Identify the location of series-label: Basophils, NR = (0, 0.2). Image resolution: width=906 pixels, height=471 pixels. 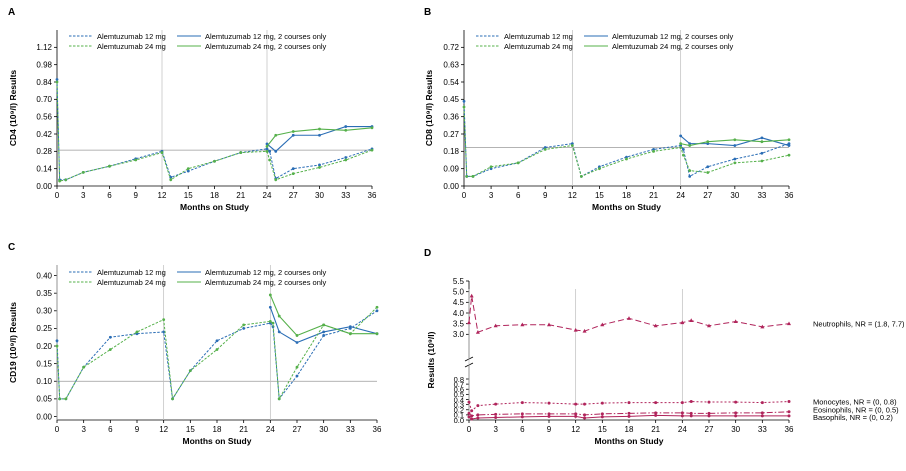
(853, 417).